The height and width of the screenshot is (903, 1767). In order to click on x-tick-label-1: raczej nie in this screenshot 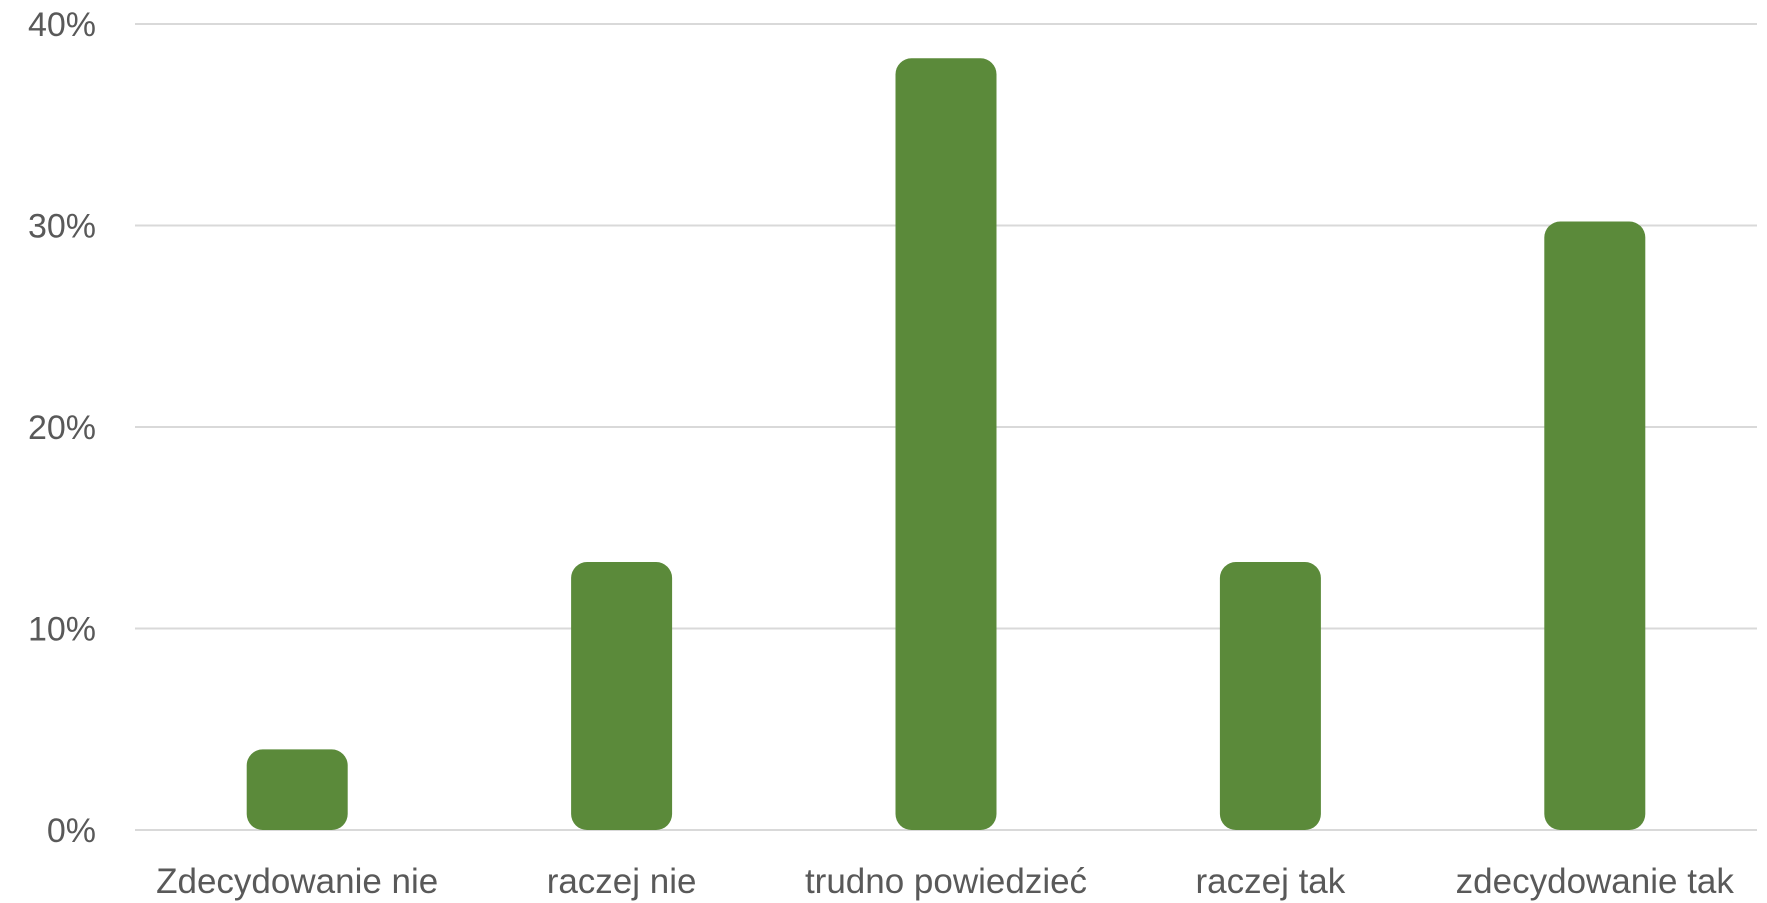, I will do `click(622, 881)`.